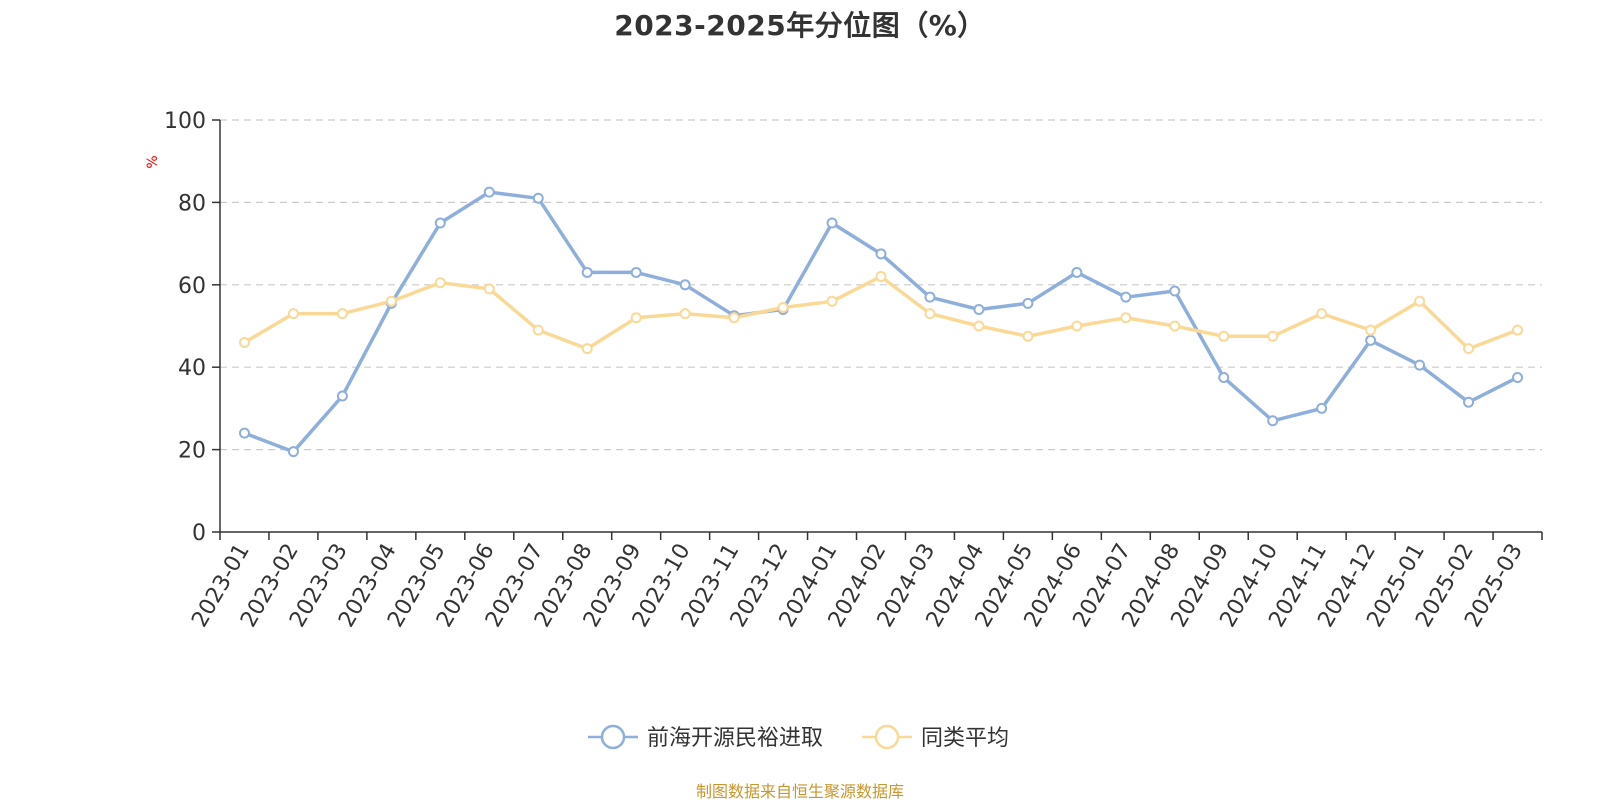 The height and width of the screenshot is (802, 1600). What do you see at coordinates (153, 161) in the screenshot?
I see `y-axis-unit-label: %` at bounding box center [153, 161].